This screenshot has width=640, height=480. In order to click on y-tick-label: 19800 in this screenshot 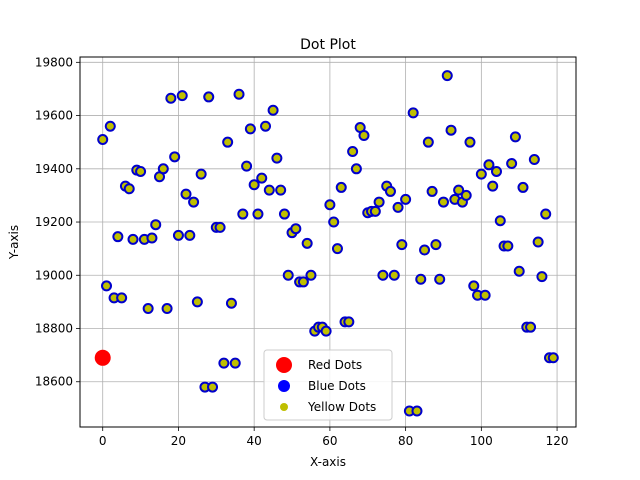, I will do `click(54, 62)`.